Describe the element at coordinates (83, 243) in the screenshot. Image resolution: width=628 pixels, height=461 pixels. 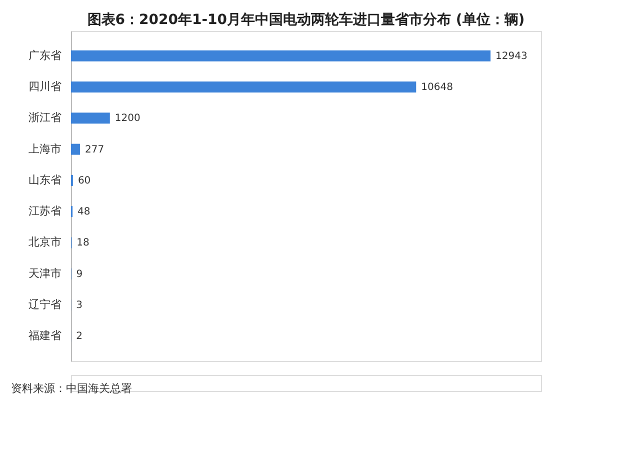
I see `data-label: 18` at that location.